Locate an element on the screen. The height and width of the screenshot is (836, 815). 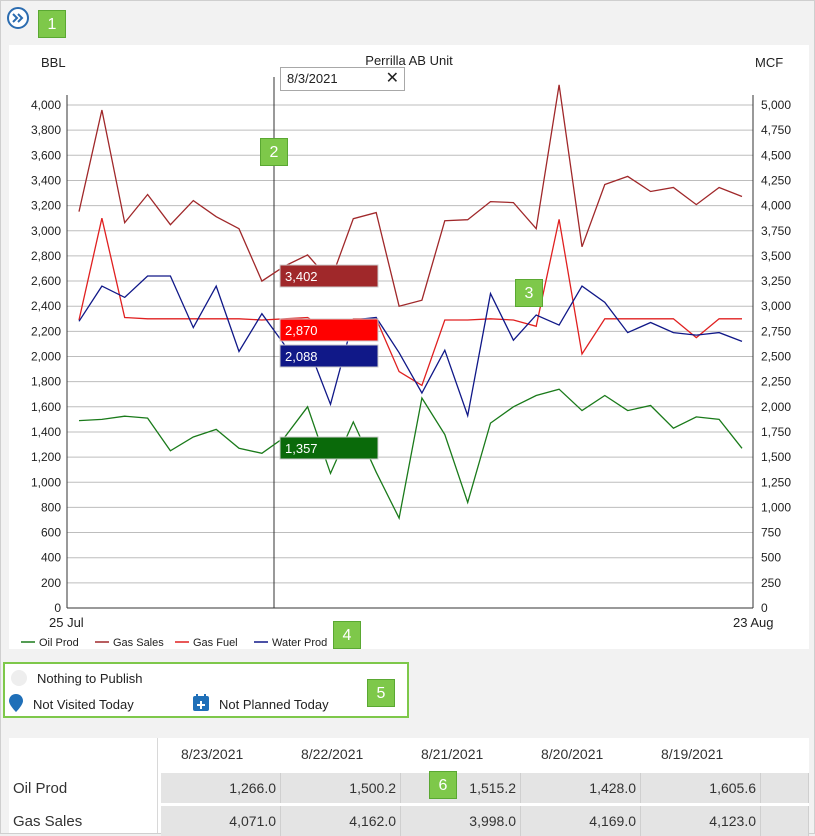
y-tick-label-right: 3,750 is located at coordinates (776, 231).